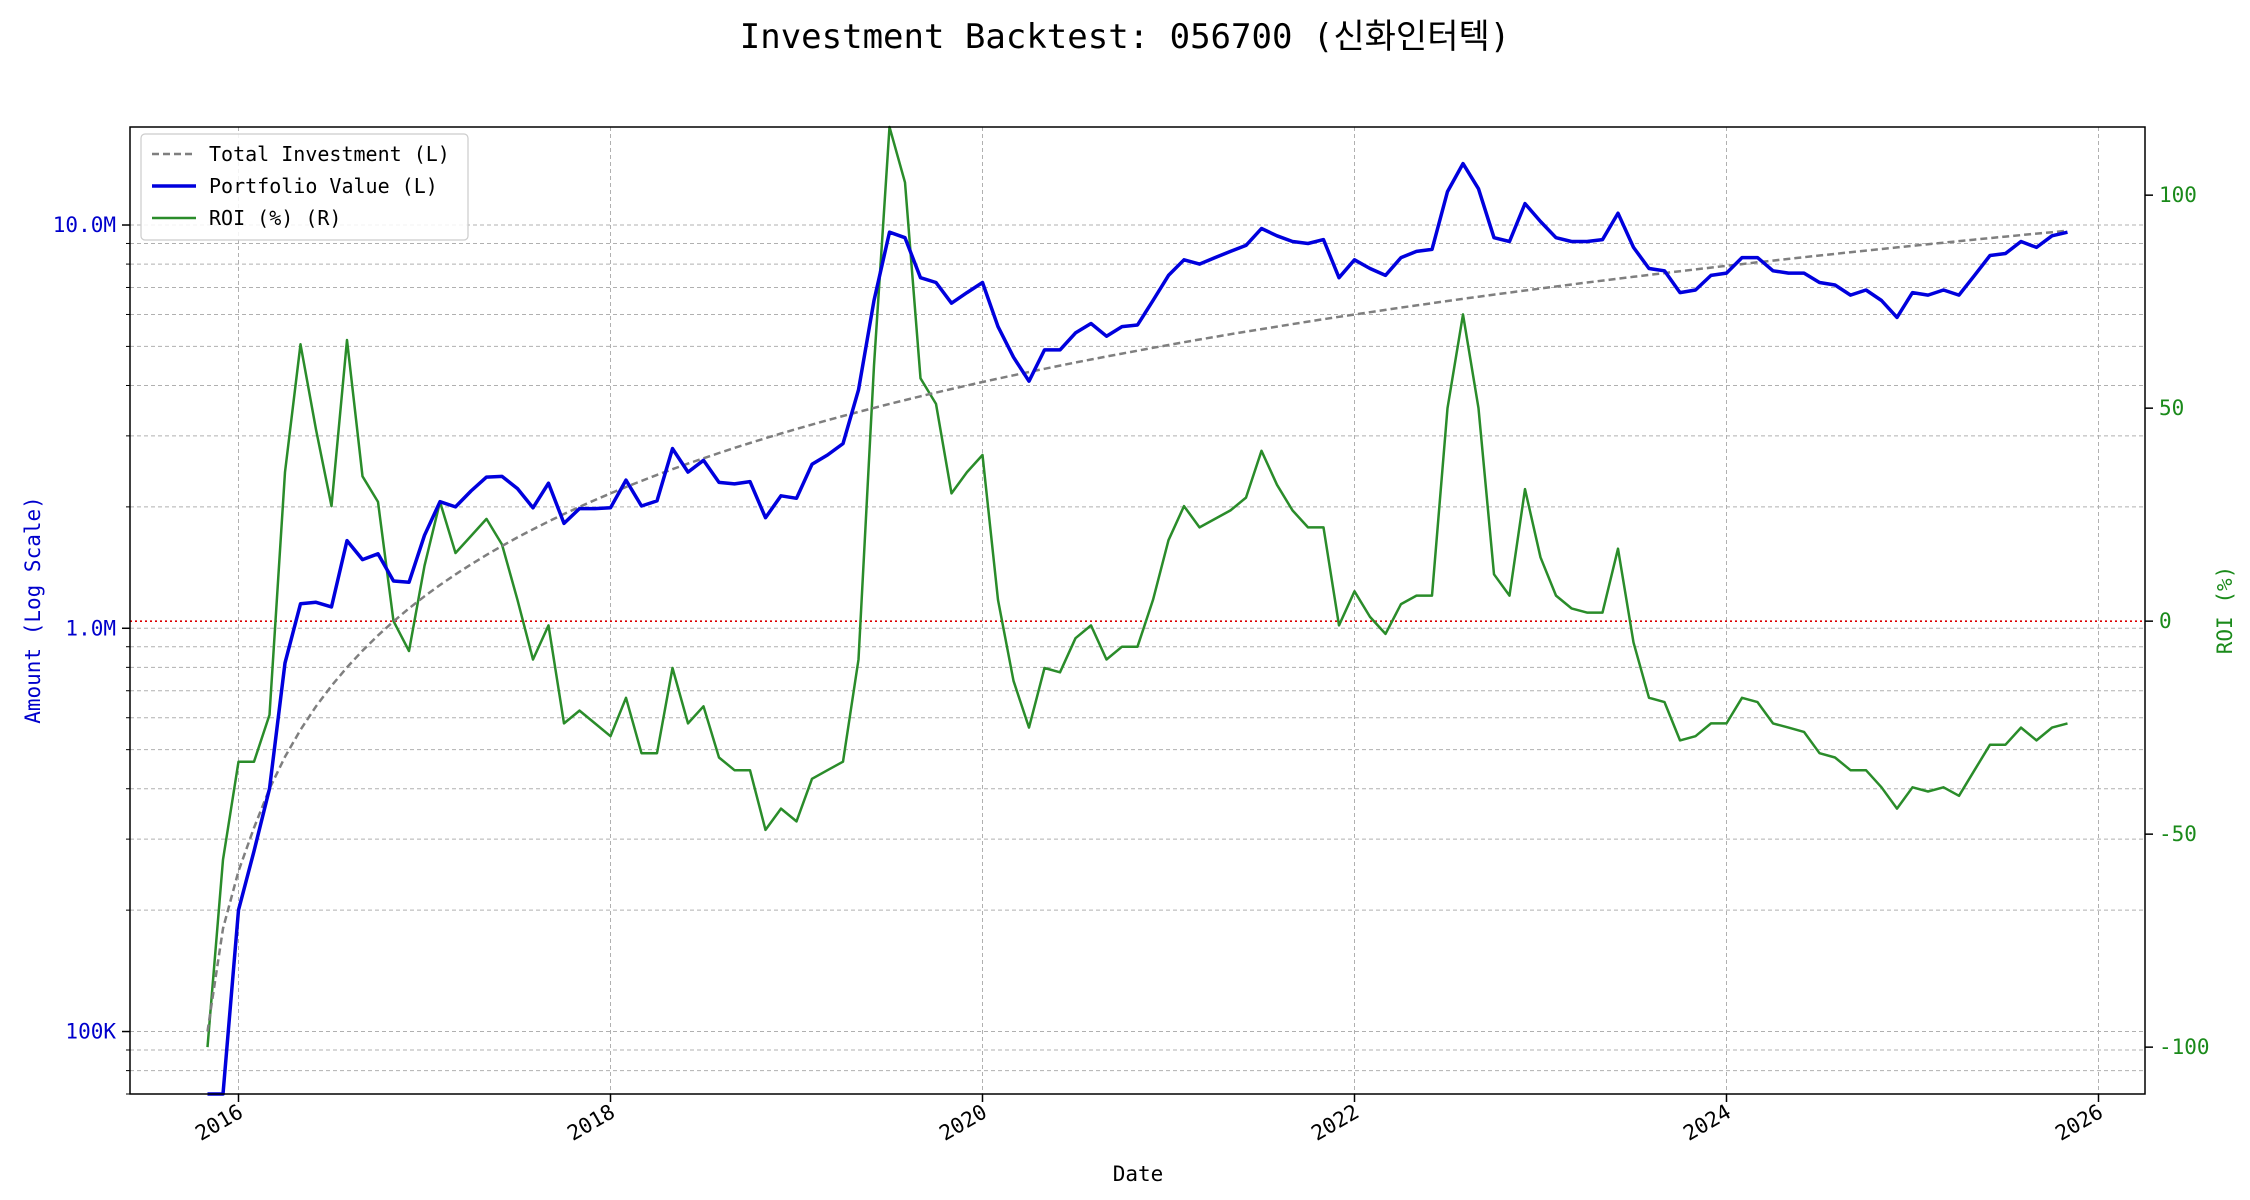 The height and width of the screenshot is (1200, 2250). What do you see at coordinates (1707, 1123) in the screenshot?
I see `x-tick-label: 2024` at bounding box center [1707, 1123].